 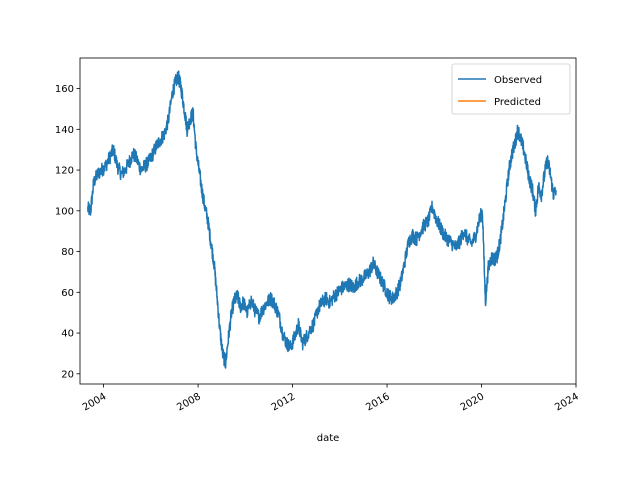 I want to click on x-tick-label: 2012, so click(x=284, y=402).